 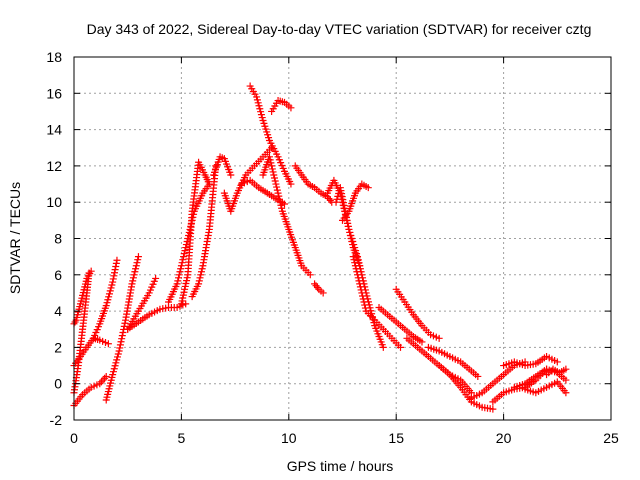 I want to click on y-tick-labels: -2 0 2 4 6 8 10 12 14 16 18, so click(x=54, y=238).